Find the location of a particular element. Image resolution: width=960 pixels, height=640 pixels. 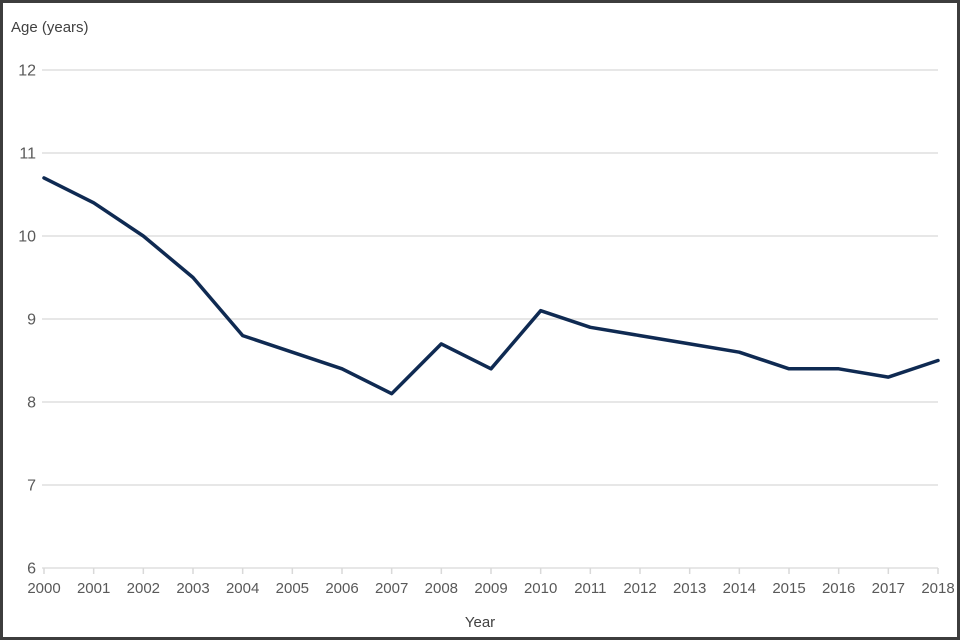

x-tick-label: 2017 is located at coordinates (888, 588).